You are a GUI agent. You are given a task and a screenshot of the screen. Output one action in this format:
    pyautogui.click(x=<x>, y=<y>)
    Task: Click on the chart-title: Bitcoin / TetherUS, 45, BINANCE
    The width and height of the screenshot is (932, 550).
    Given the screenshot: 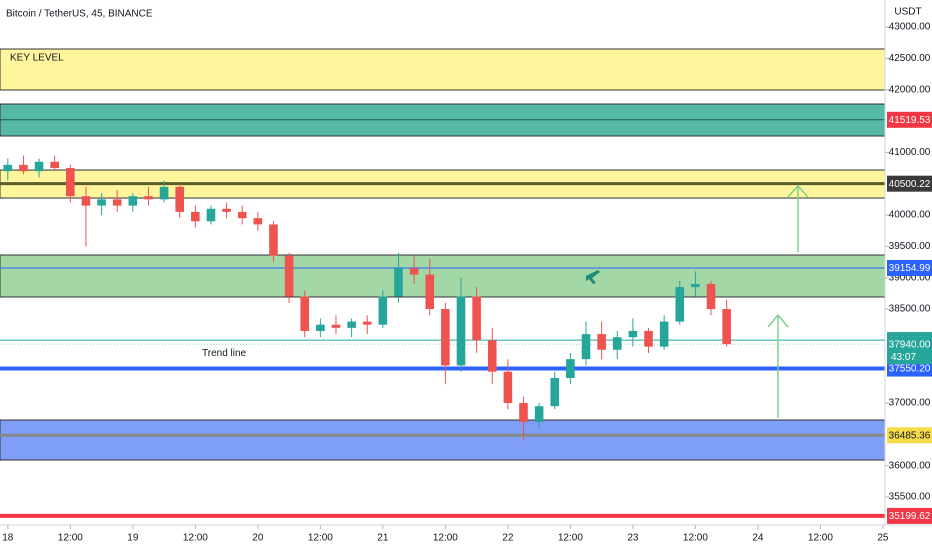 What is the action you would take?
    pyautogui.click(x=79, y=14)
    